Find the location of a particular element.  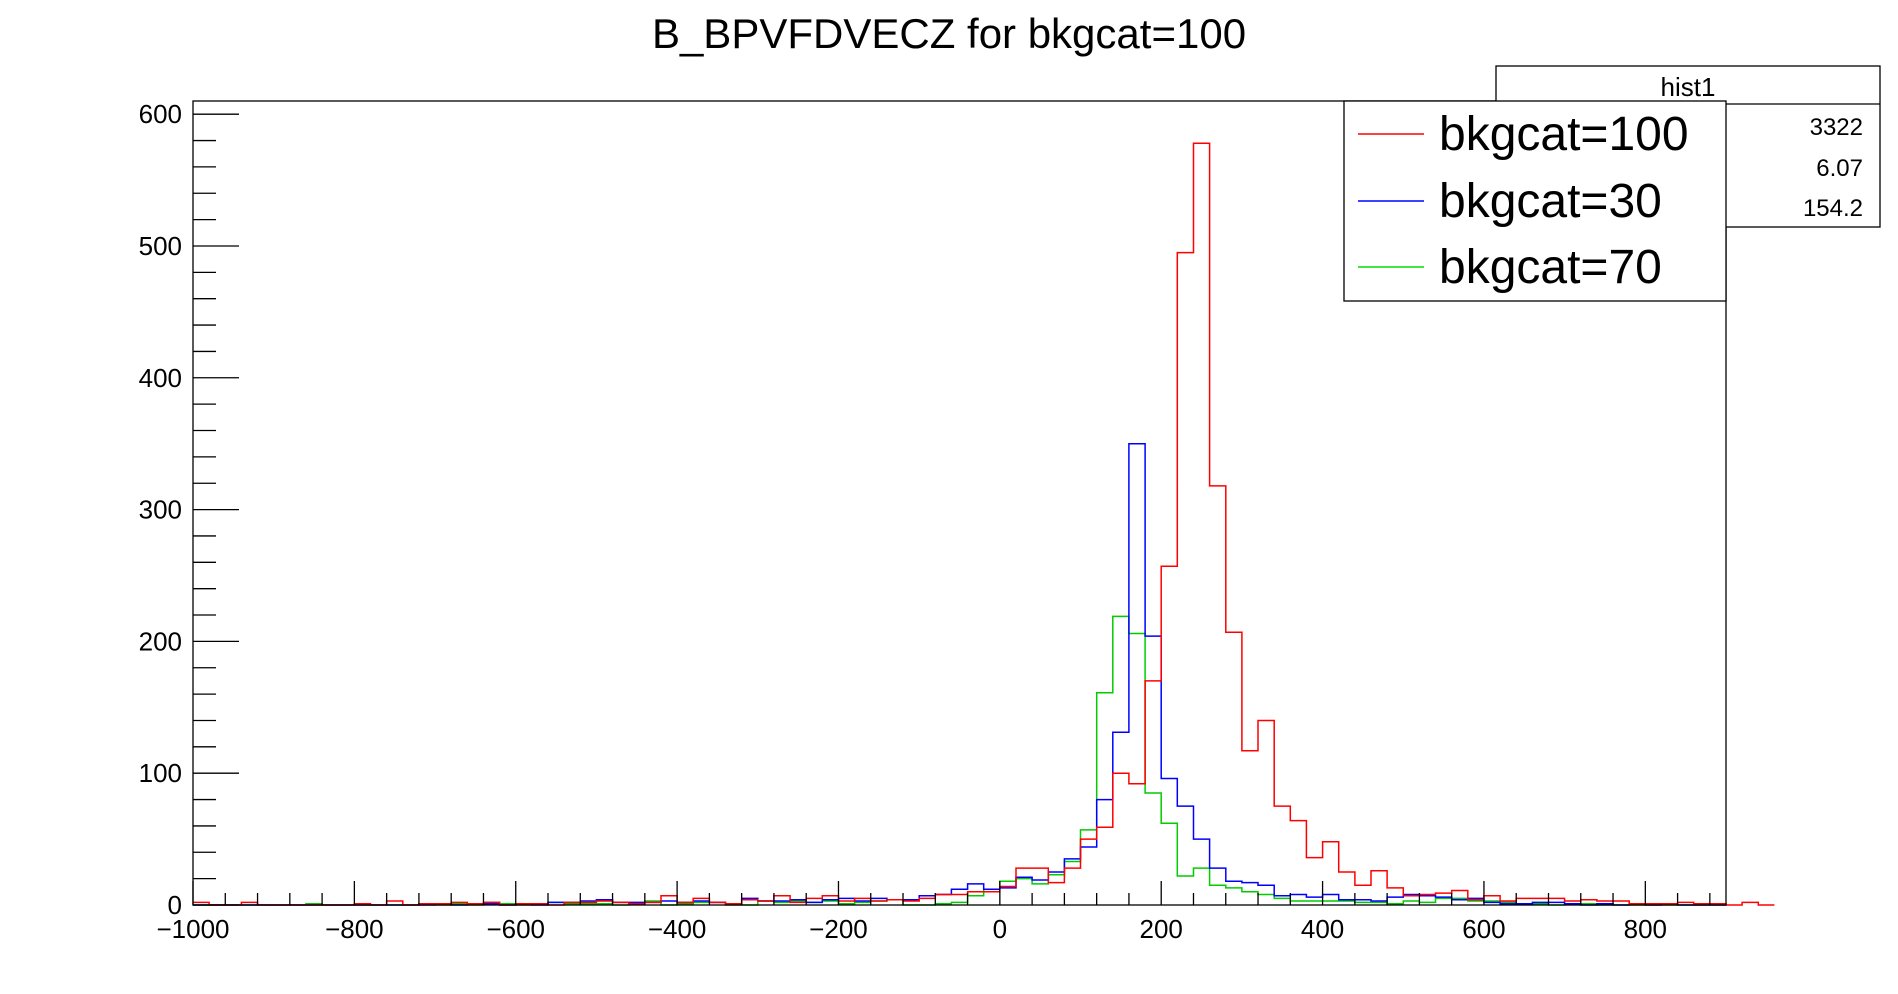

legend: bkgcat=100 bkgcat=30 bkgcat=70 is located at coordinates (1535, 201).